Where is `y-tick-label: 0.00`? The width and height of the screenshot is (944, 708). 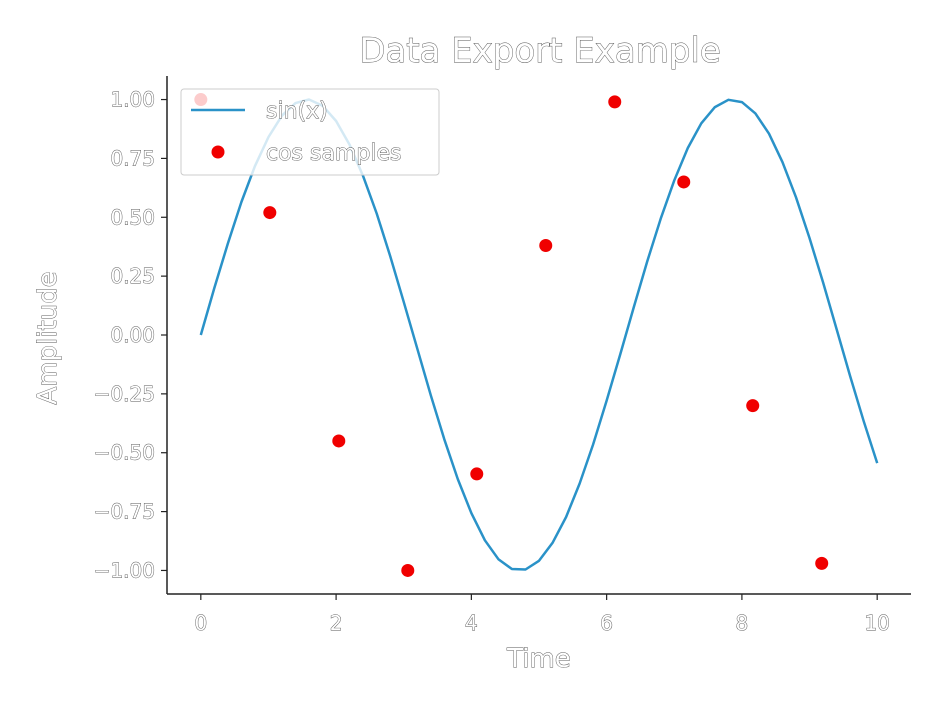 y-tick-label: 0.00 is located at coordinates (132, 335).